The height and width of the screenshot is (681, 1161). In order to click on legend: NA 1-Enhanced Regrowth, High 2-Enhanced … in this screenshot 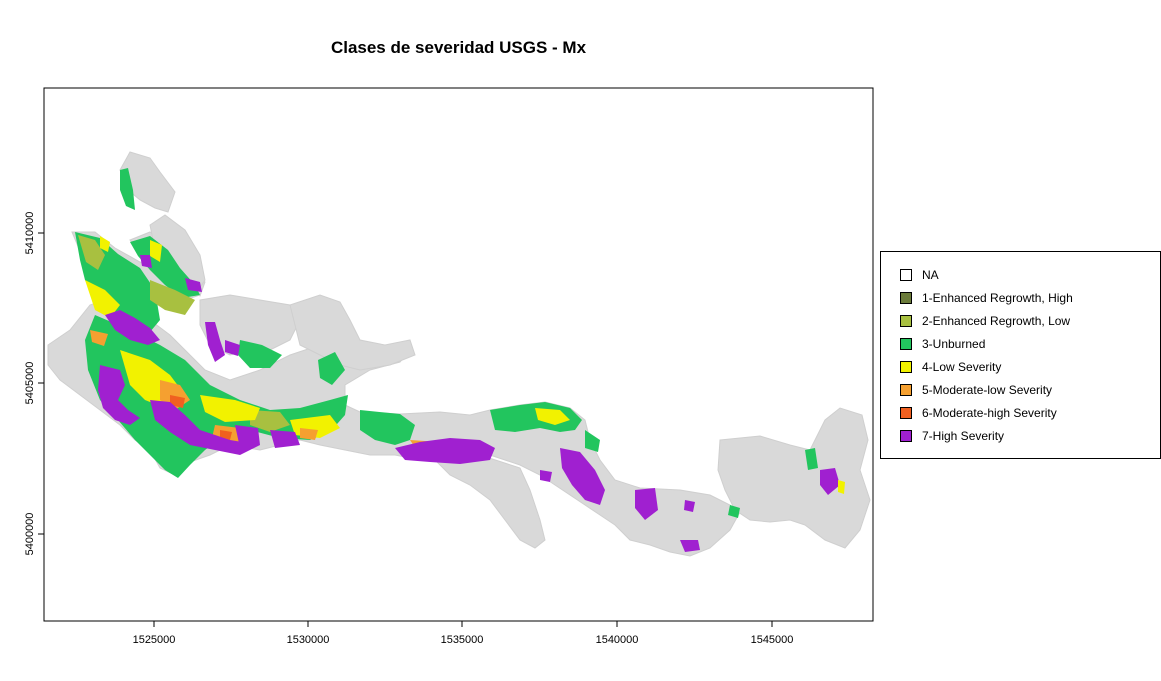, I will do `click(1020, 355)`.